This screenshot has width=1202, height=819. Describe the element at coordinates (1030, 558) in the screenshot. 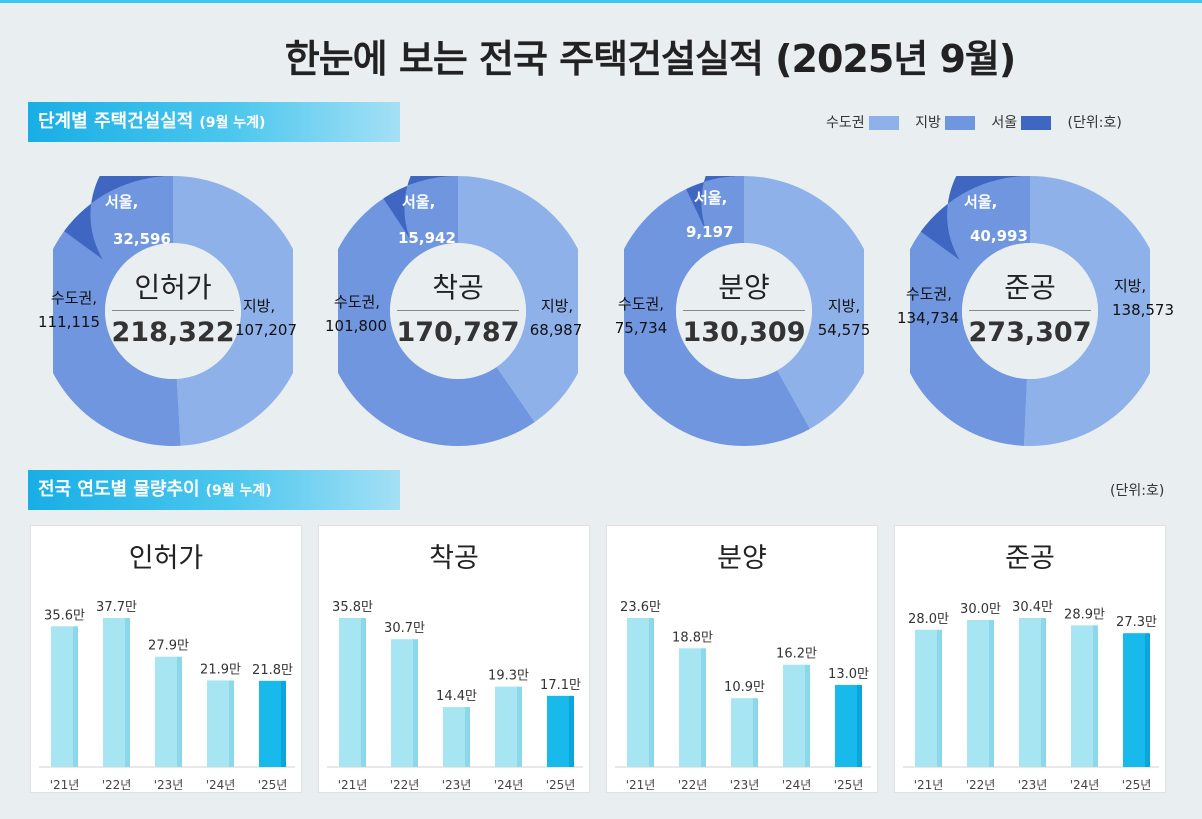

I see `panel-title: 준공` at that location.